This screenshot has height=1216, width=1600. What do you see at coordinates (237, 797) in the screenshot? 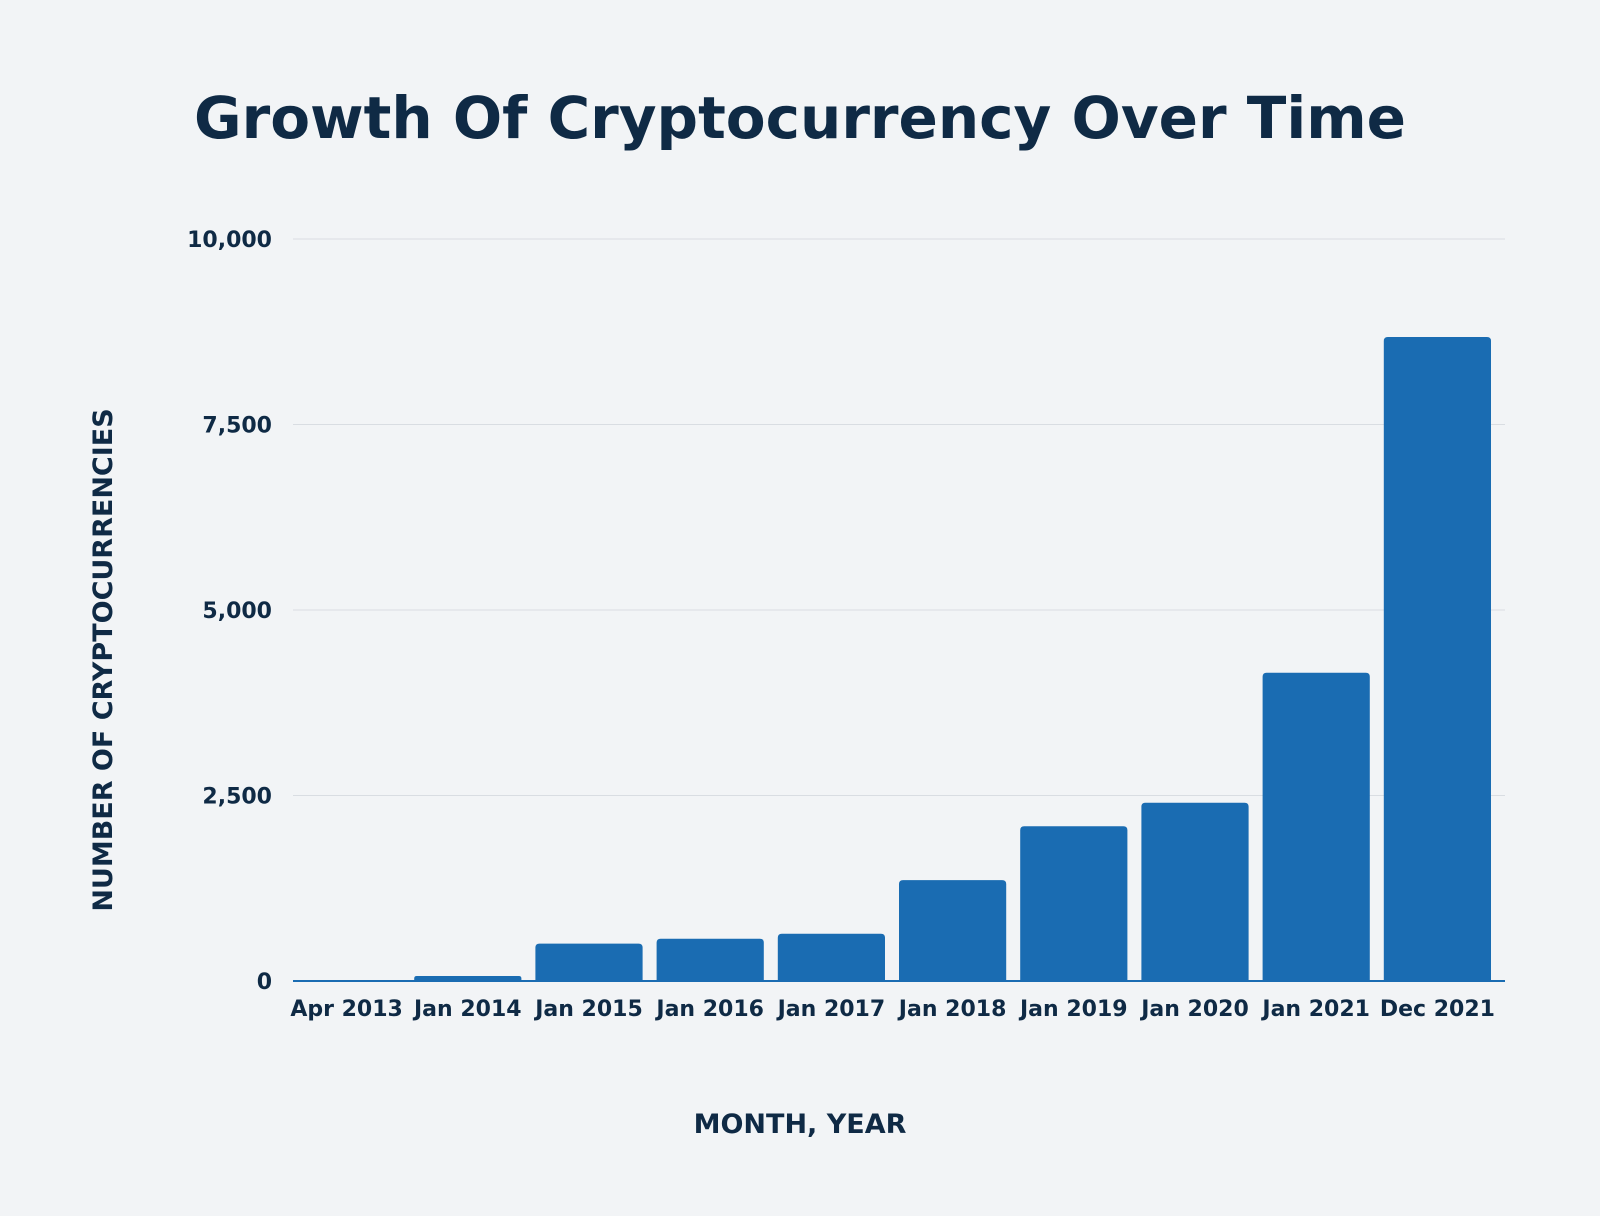
I see `y-tick-label: 2,500` at bounding box center [237, 797].